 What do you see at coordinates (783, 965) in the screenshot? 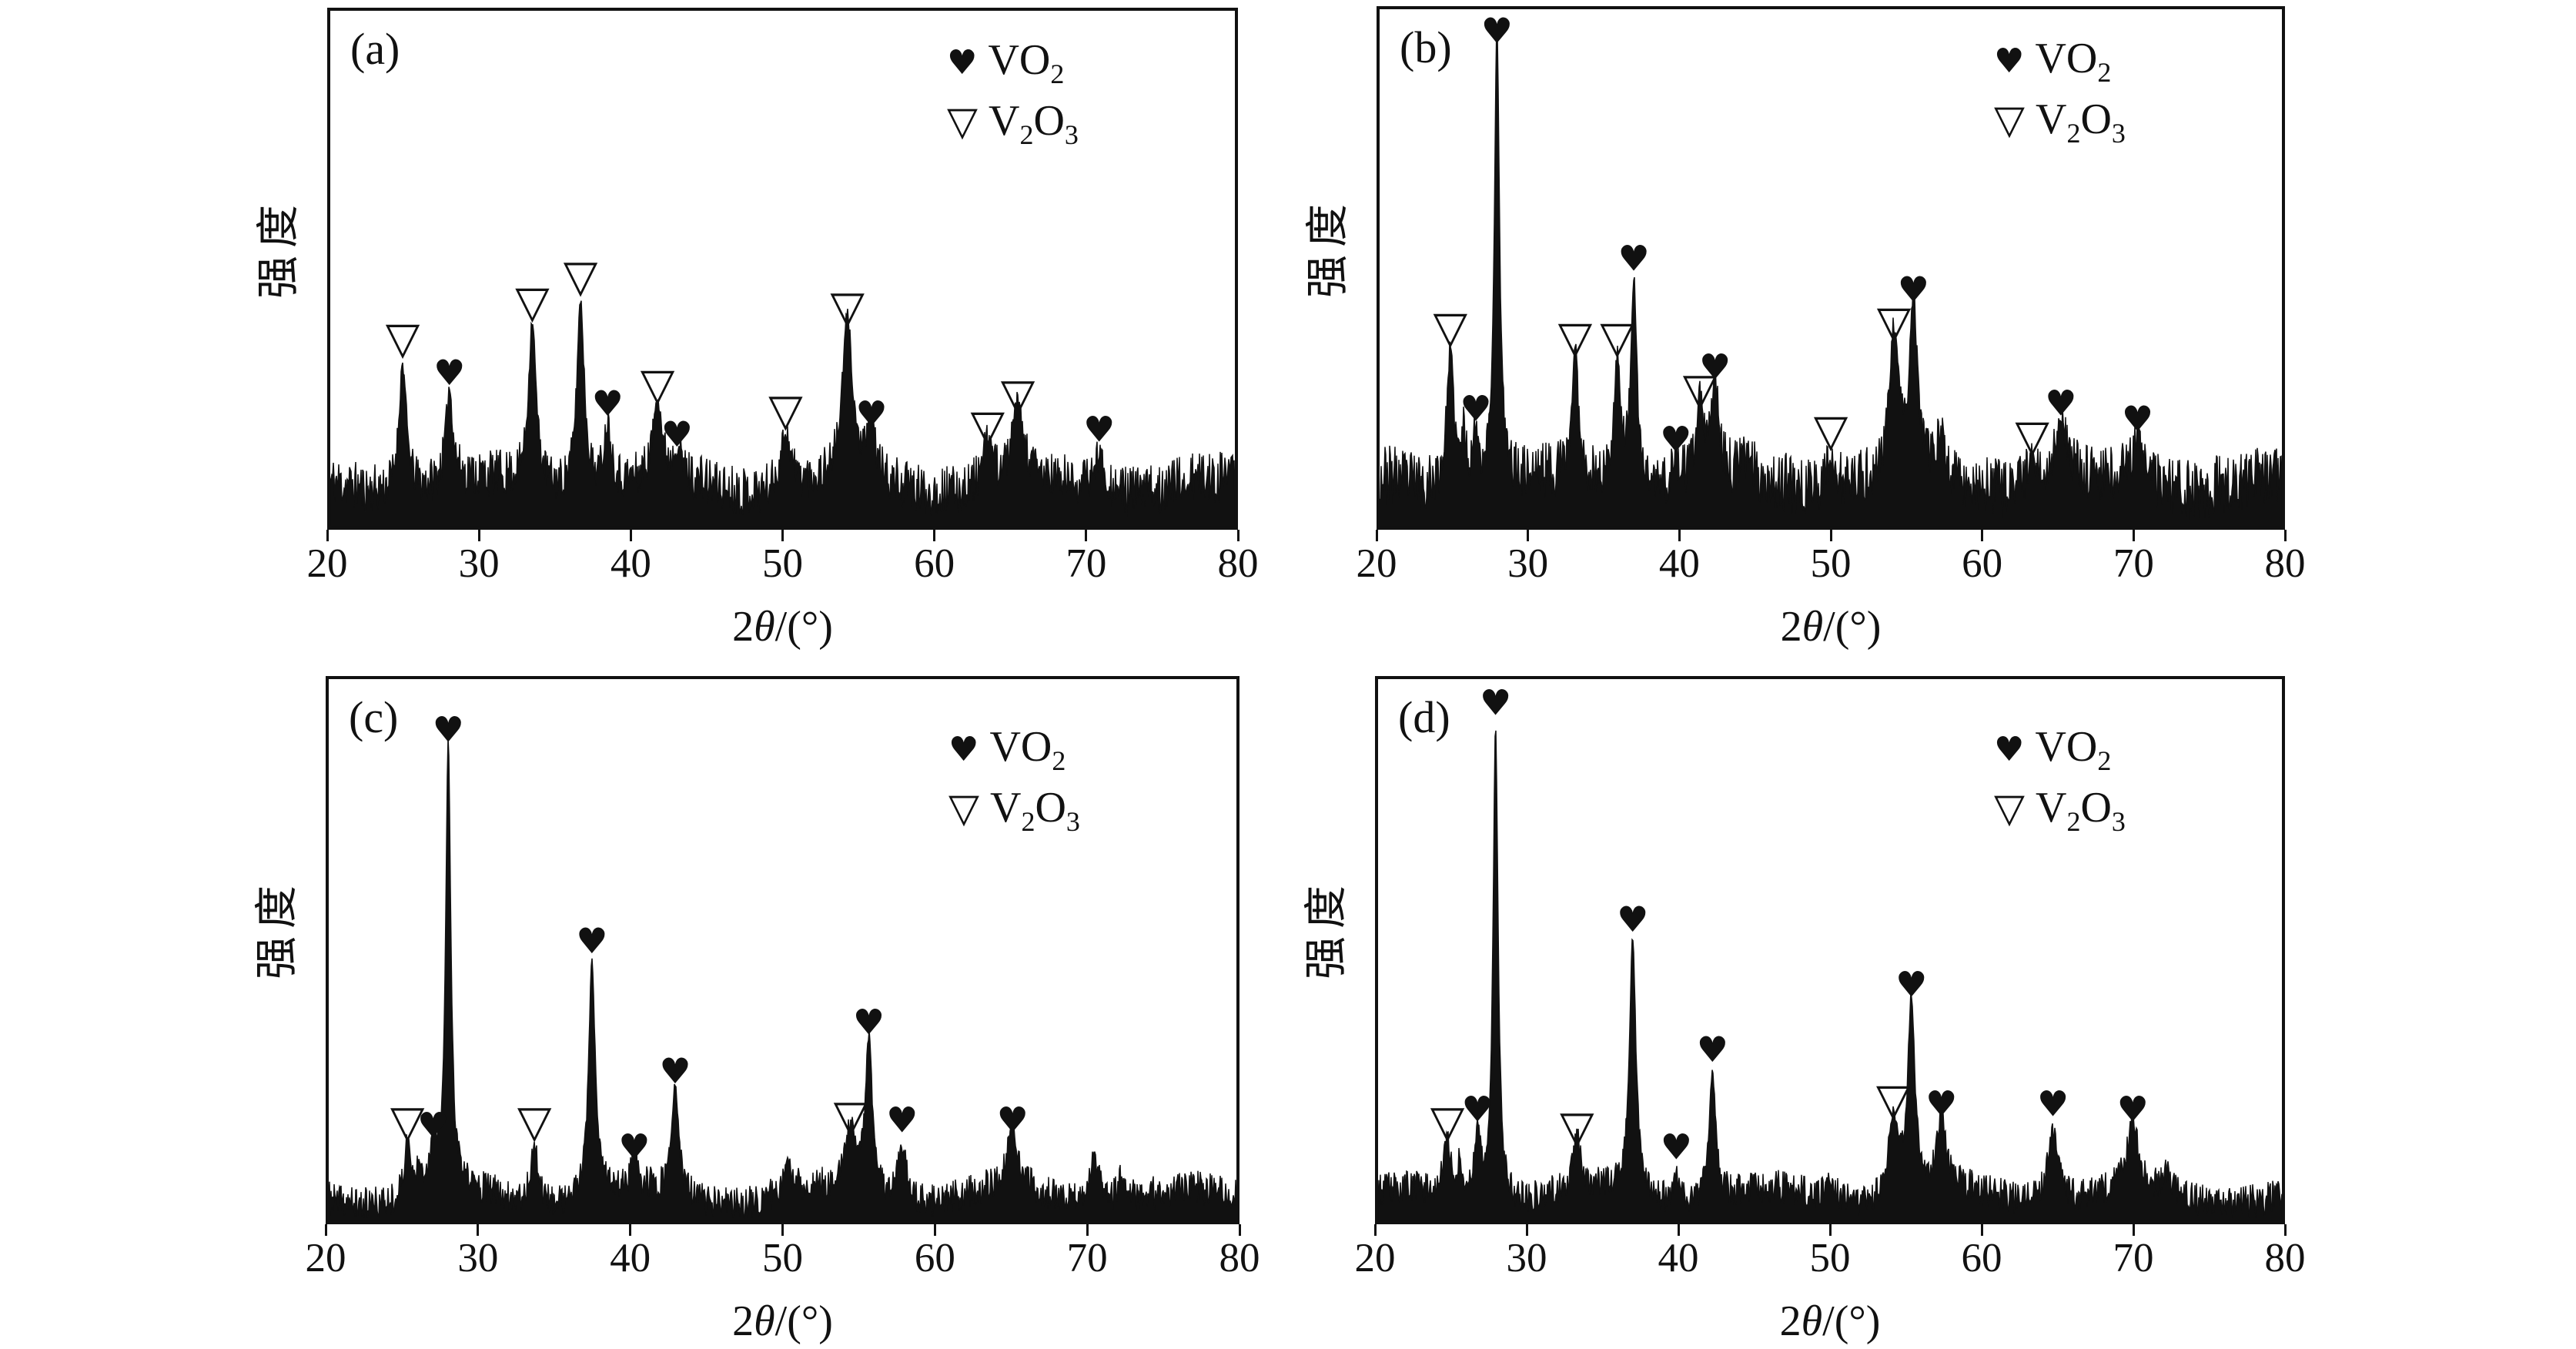
I see `xrd-trace-svg-c: ▽♥♥▽♥♥♥▽♥♥ ♥` at bounding box center [783, 965].